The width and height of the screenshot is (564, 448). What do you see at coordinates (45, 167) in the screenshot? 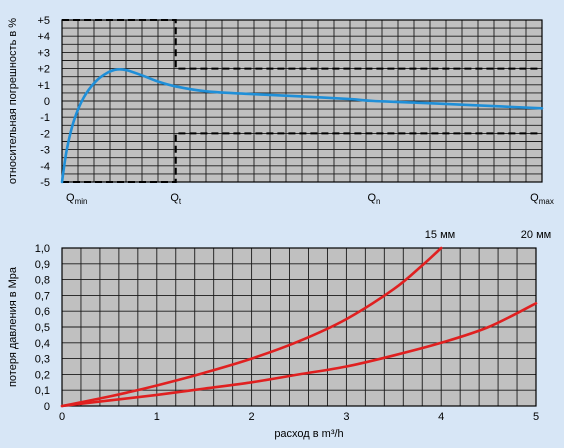
I see `y-tick-label: -4` at bounding box center [45, 167].